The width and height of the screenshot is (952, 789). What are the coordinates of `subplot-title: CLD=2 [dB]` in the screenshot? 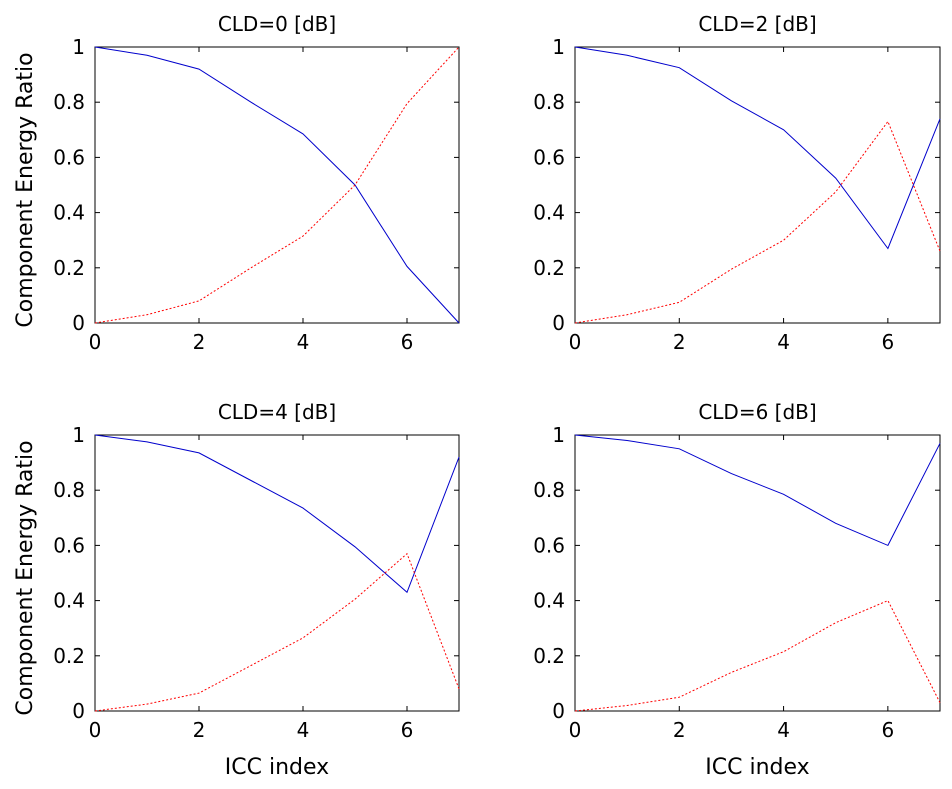 It's located at (757, 24).